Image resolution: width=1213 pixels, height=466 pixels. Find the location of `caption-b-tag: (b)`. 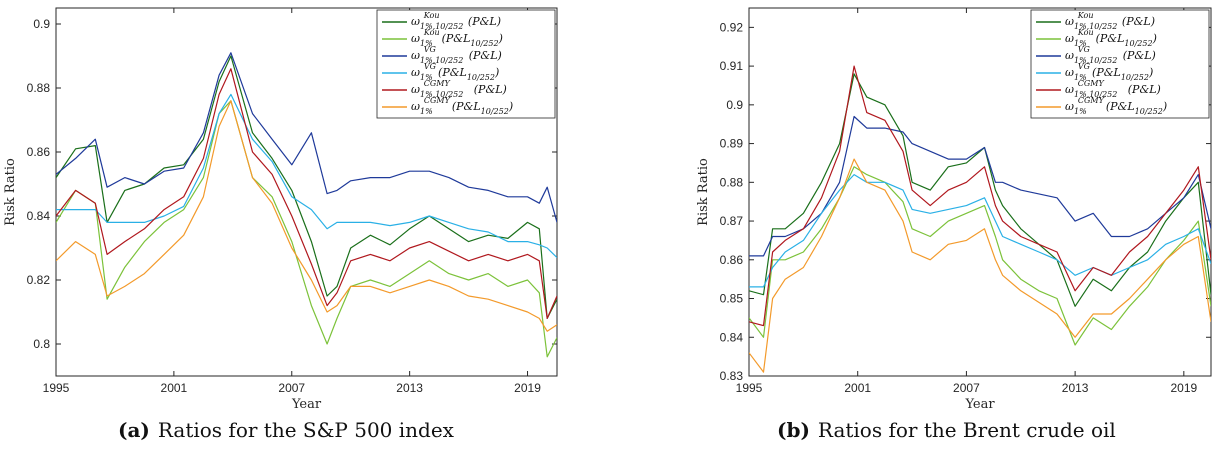

caption-b-tag: (b) is located at coordinates (793, 430).